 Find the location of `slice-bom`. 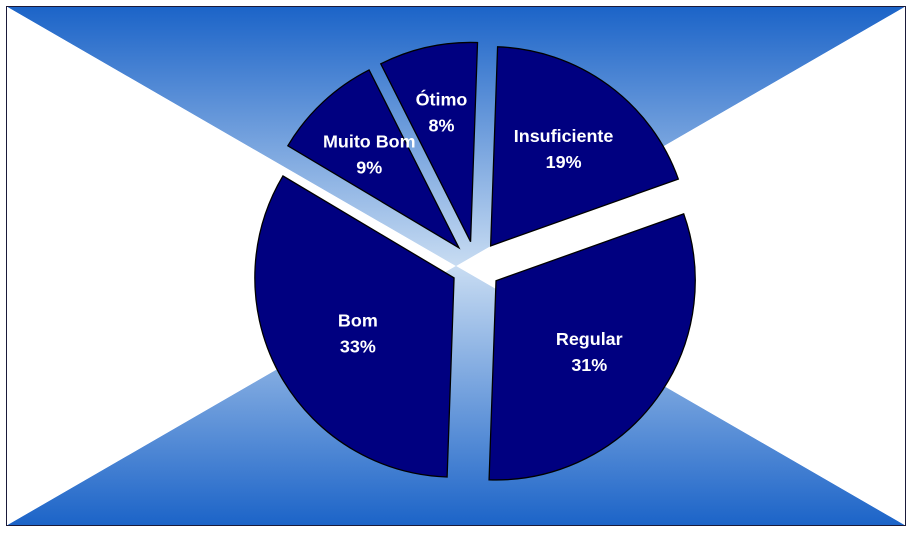

slice-bom is located at coordinates (354, 326).